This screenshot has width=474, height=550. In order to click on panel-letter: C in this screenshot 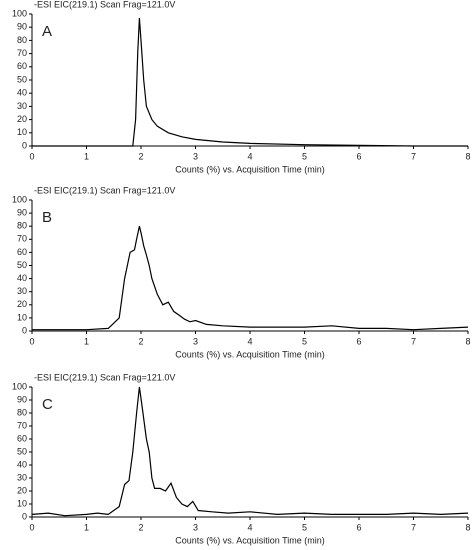, I will do `click(47, 404)`.